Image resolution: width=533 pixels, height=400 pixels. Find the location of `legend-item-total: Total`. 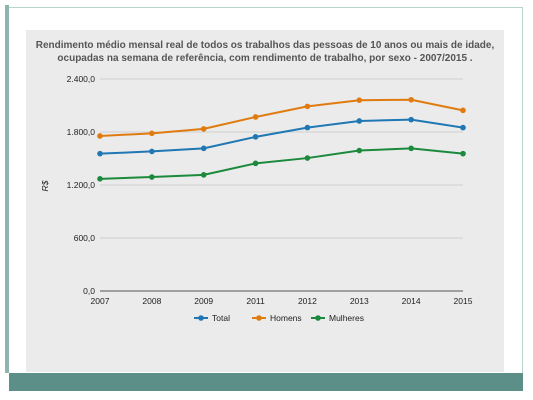

legend-item-total: Total is located at coordinates (212, 318).